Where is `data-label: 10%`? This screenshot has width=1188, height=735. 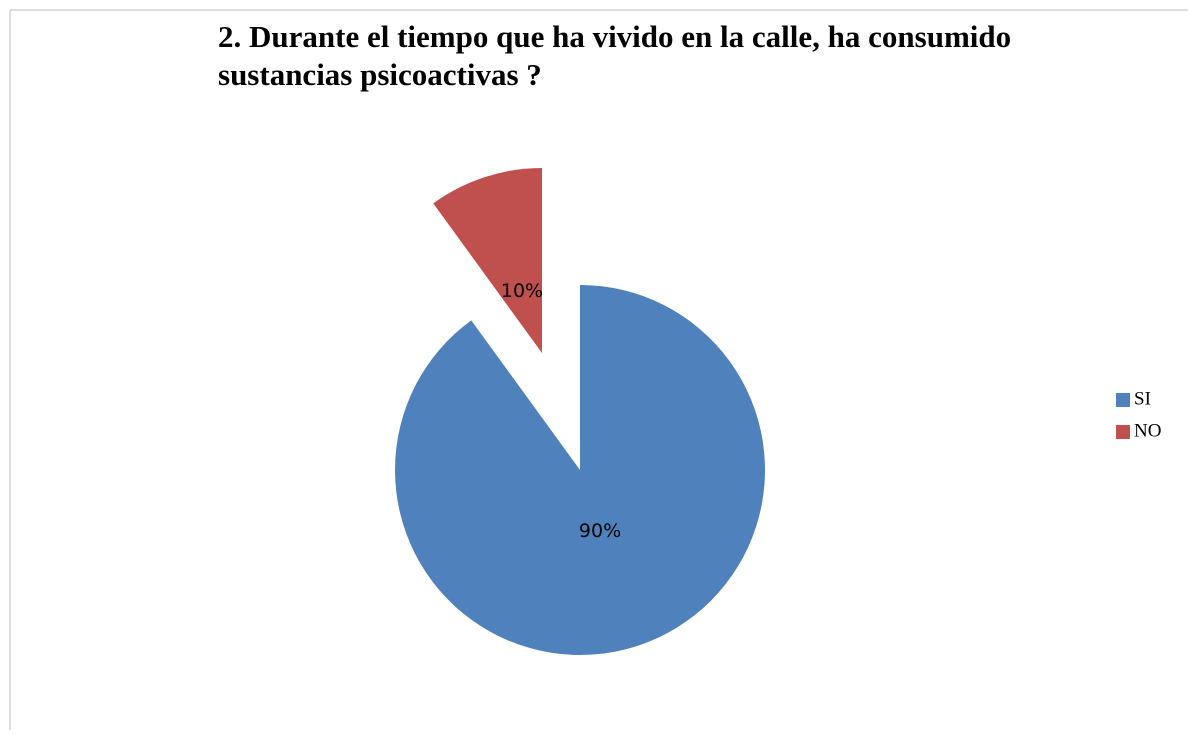
data-label: 10% is located at coordinates (522, 291).